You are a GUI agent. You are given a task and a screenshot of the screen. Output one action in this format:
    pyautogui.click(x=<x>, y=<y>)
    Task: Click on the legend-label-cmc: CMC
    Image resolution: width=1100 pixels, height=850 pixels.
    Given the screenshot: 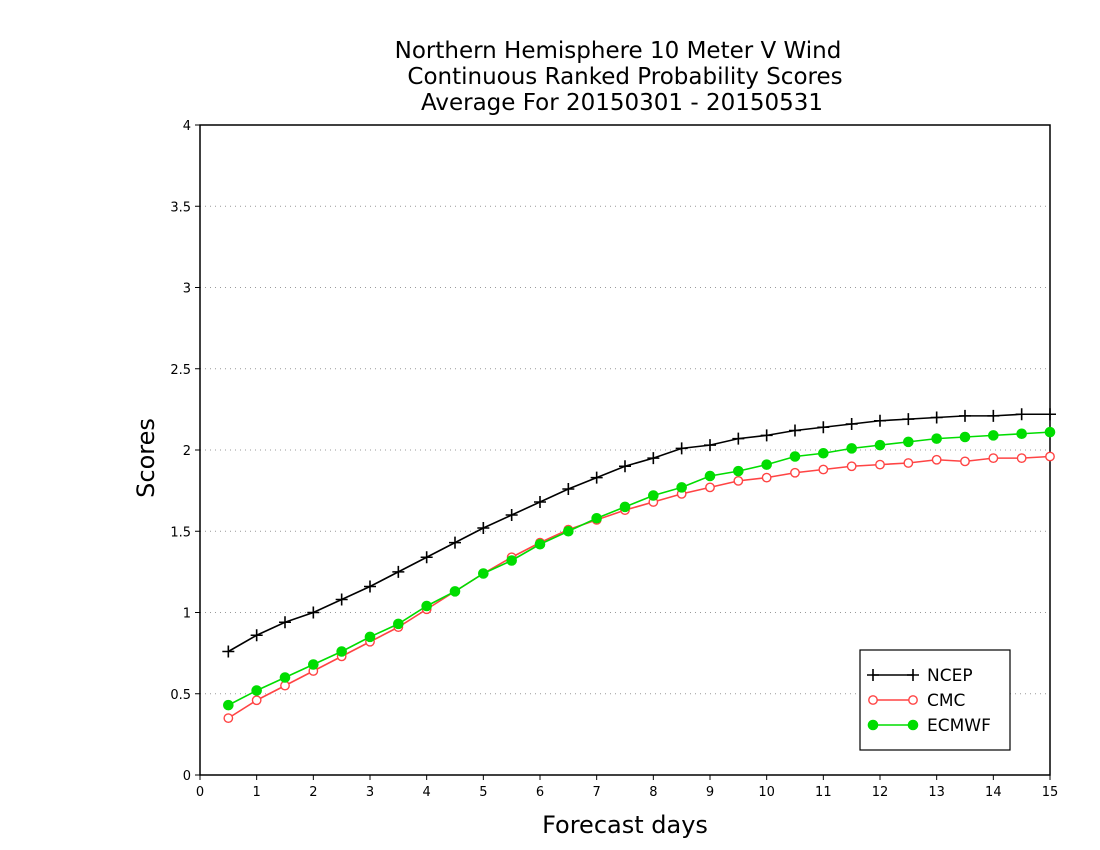 What is the action you would take?
    pyautogui.click(x=946, y=701)
    